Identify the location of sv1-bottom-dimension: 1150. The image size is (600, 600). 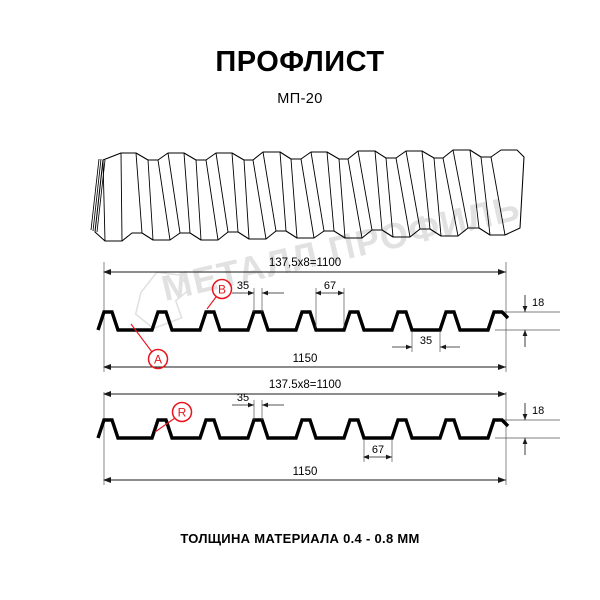
(304, 361).